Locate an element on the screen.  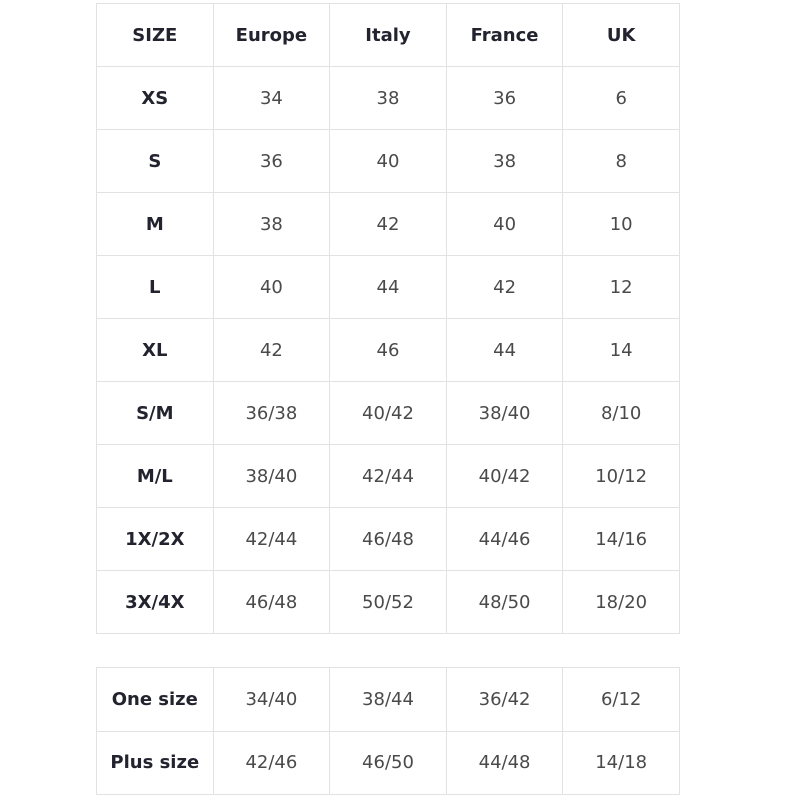
table-row: S 36 40 38 8 is located at coordinates (388, 161).